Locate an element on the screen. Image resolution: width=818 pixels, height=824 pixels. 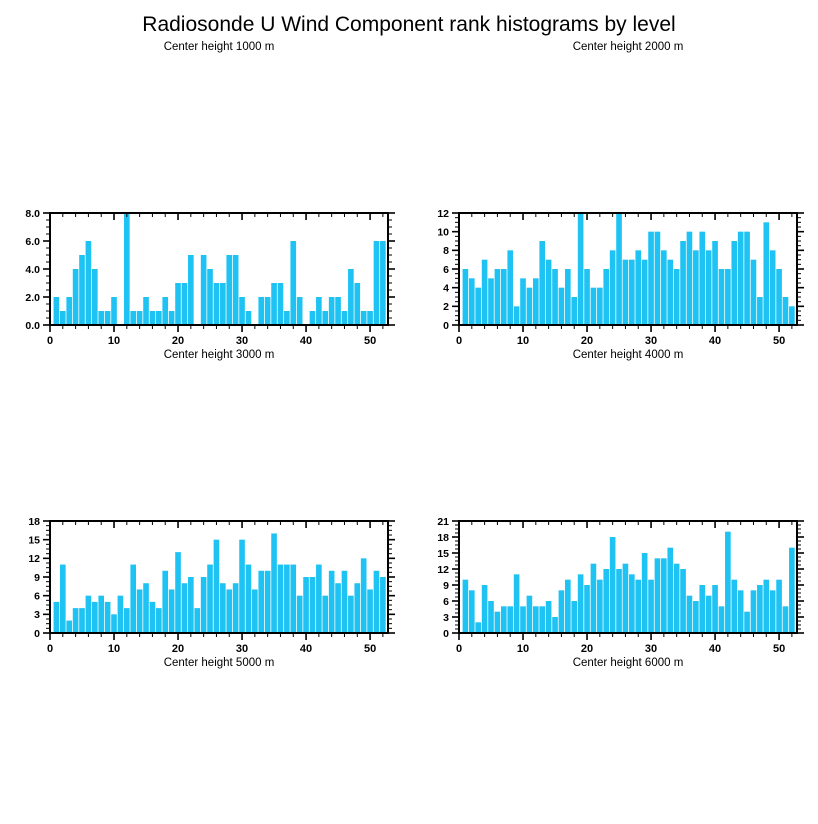
y-tick-label: 2 is located at coordinates (446, 307).